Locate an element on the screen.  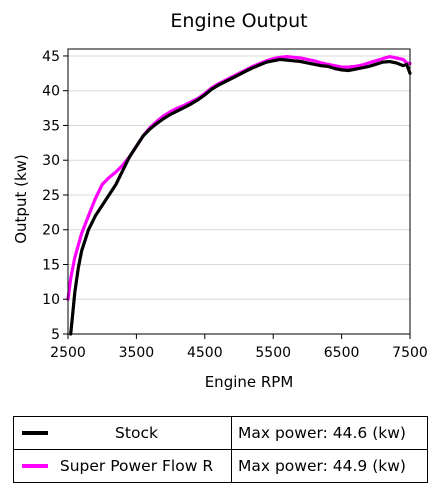
legend-max-power: Max power: 44.9 (kw) is located at coordinates (329, 466).